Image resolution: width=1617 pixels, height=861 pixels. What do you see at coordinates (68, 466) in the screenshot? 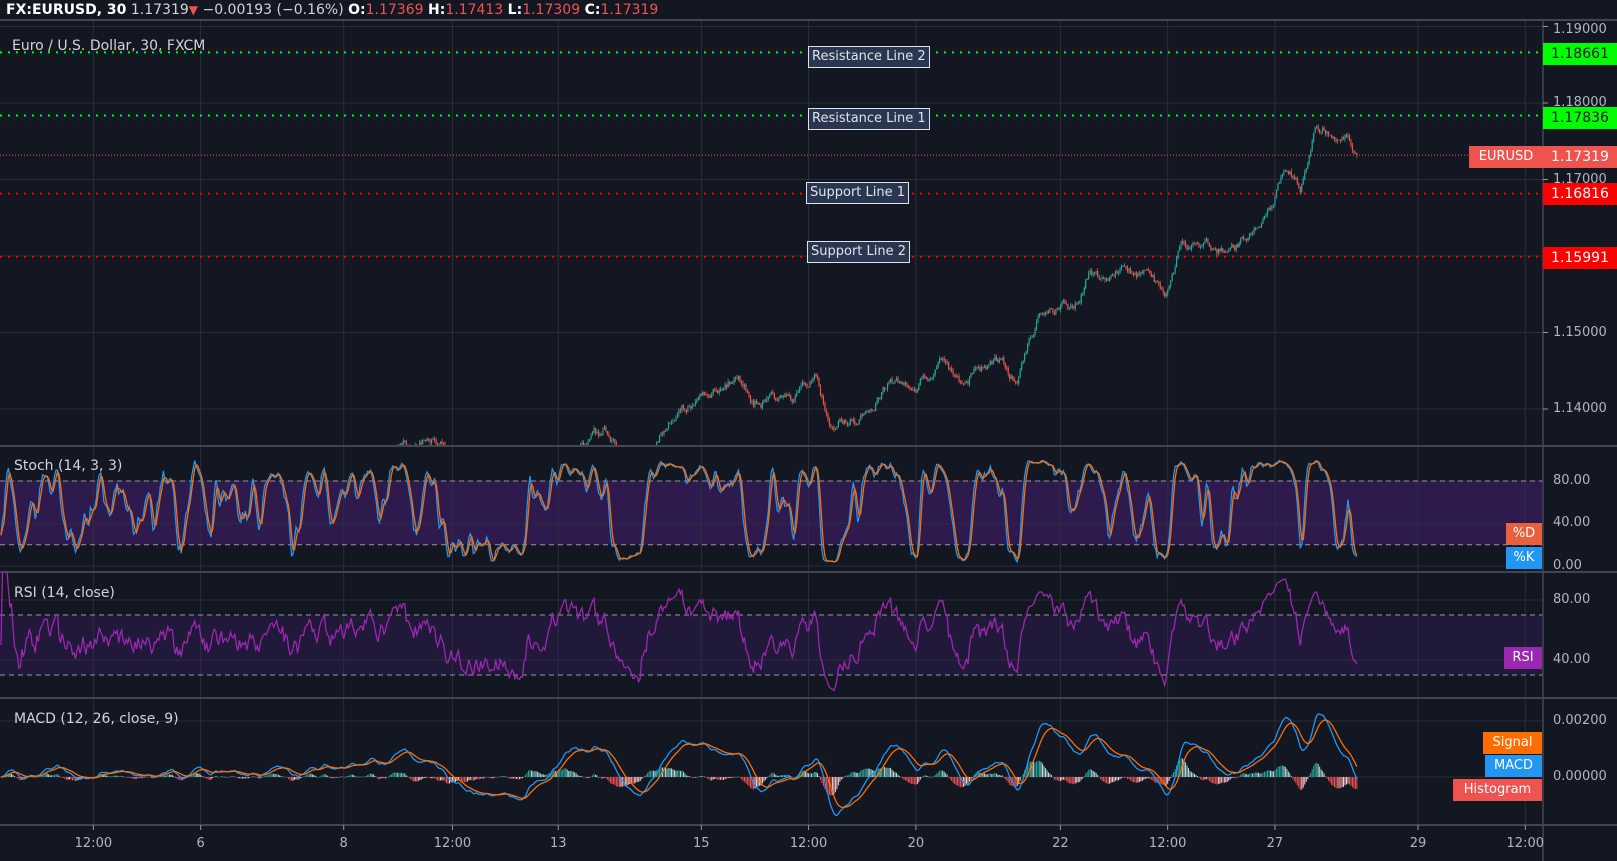
I see `stoch-title: Stoch (14, 3, 3)` at bounding box center [68, 466].